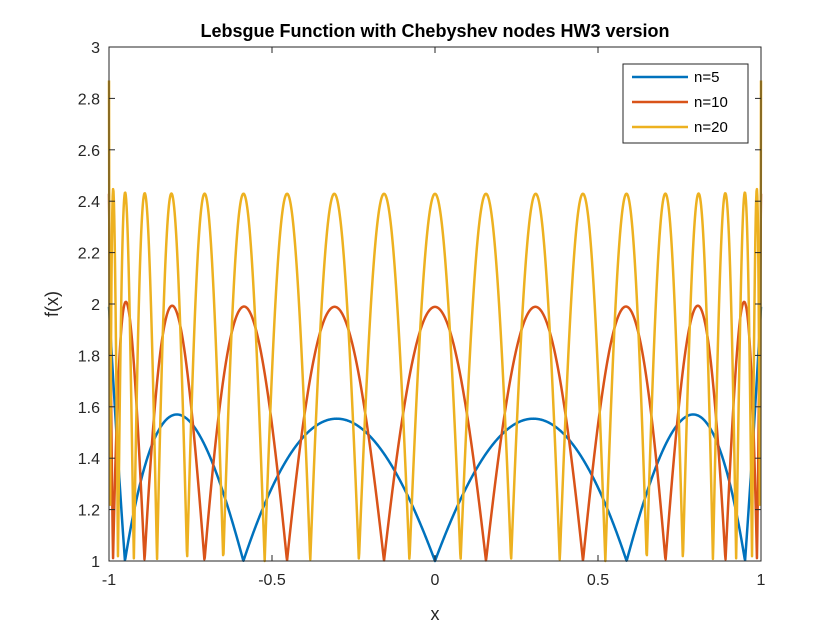 Image resolution: width=840 pixels, height=630 pixels. Describe the element at coordinates (95, 305) in the screenshot. I see `y-tick-label: 2` at that location.